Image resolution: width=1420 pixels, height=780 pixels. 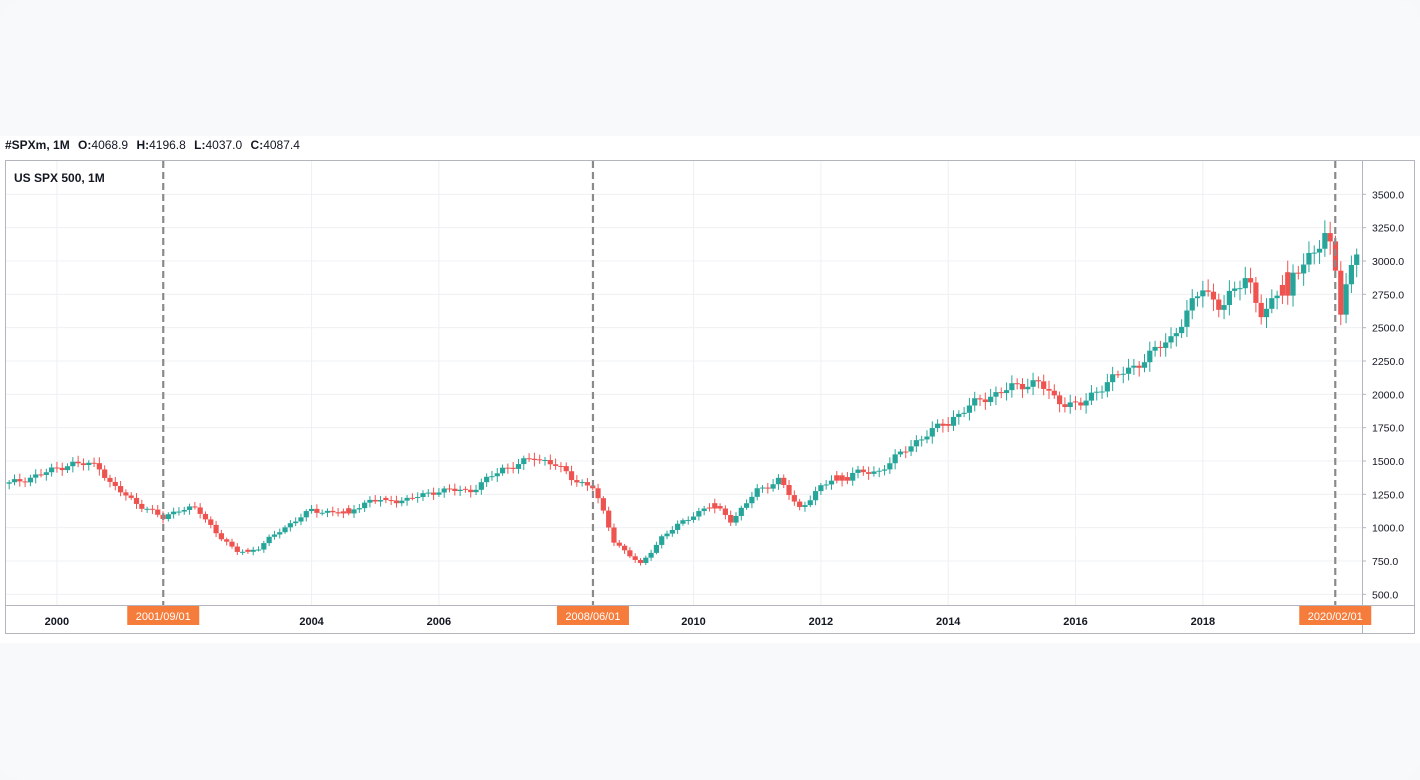 What do you see at coordinates (1388, 462) in the screenshot?
I see `y-tick-label: 1500.0` at bounding box center [1388, 462].